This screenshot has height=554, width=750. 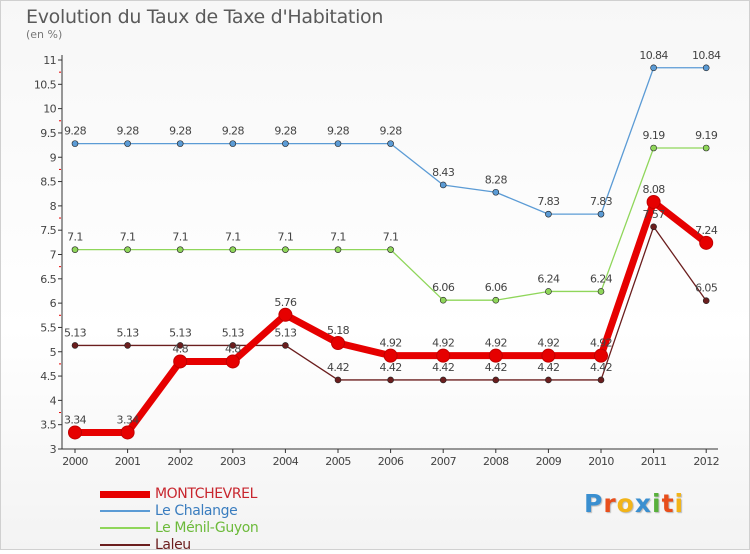 I want to click on x-tick-label: 2006, so click(x=391, y=461).